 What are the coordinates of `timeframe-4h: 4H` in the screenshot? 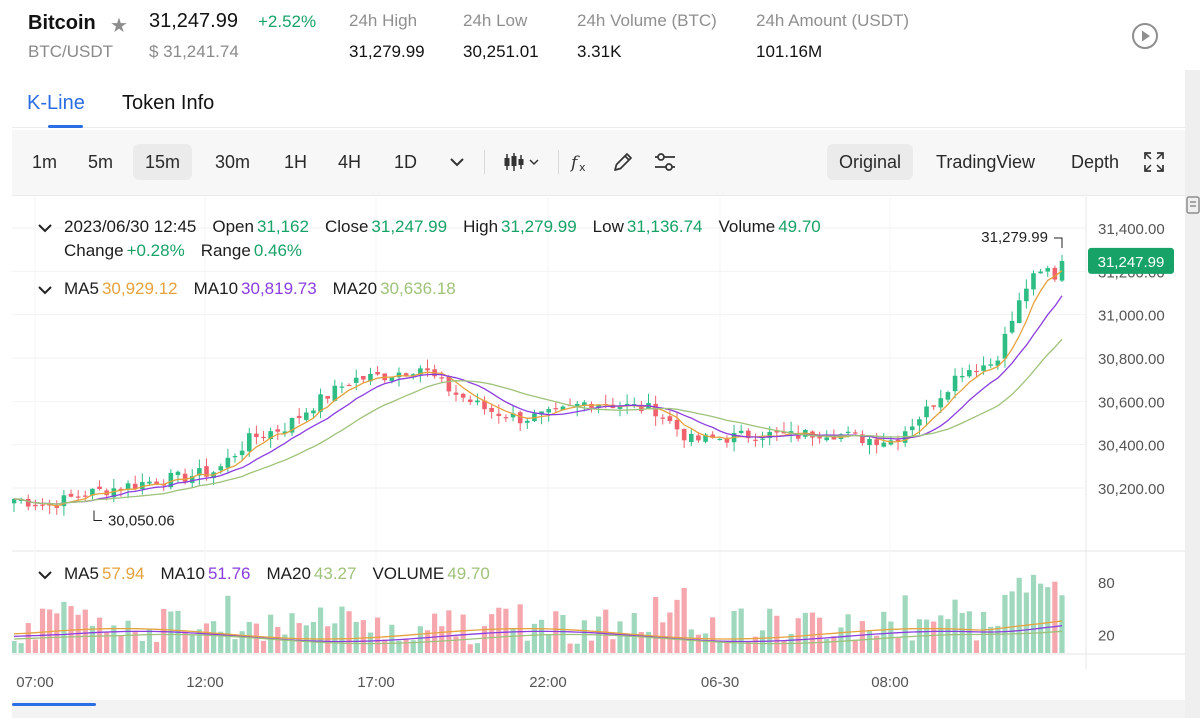 It's located at (350, 162).